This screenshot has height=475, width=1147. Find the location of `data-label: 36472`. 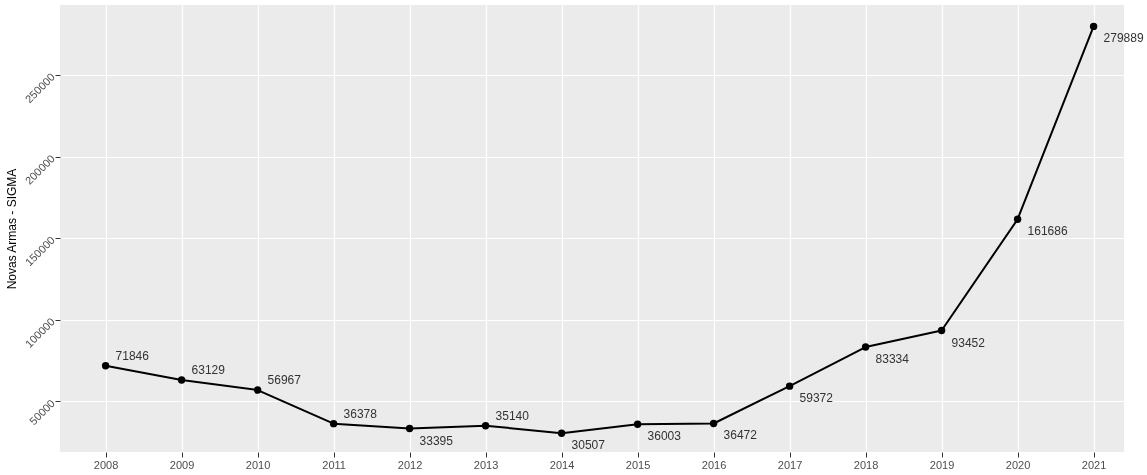

data-label: 36472 is located at coordinates (740, 435).